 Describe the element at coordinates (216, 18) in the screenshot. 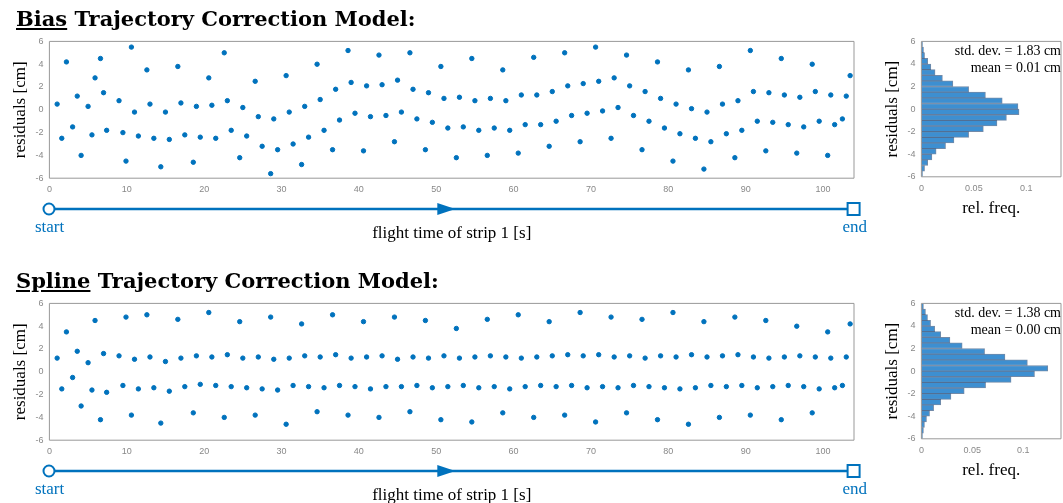

I see `chart-title: Bias Trajectory Correction Model:` at that location.